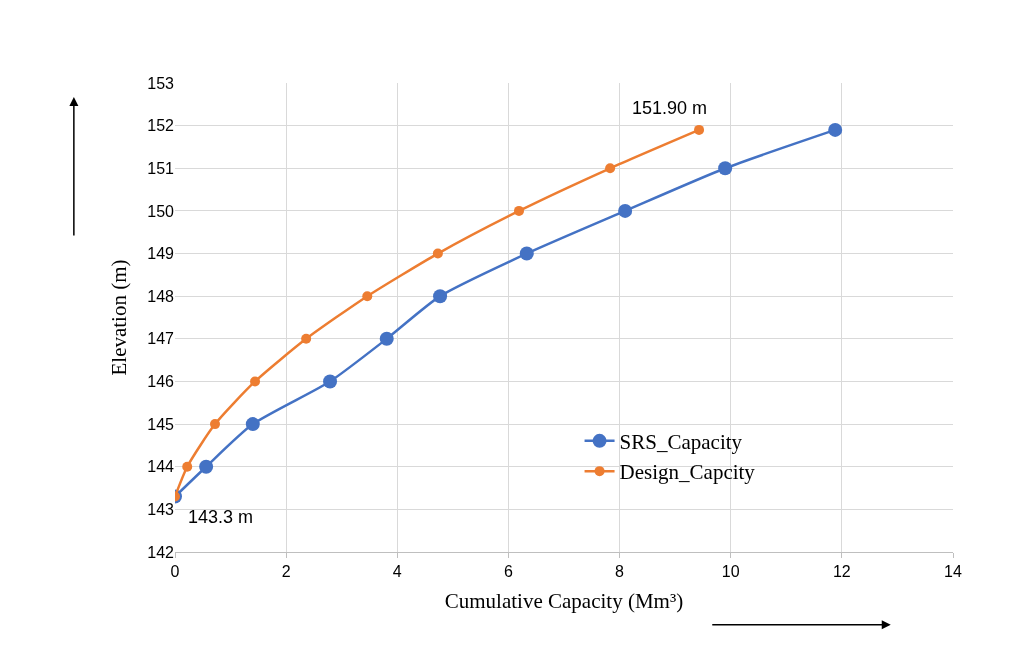 The height and width of the screenshot is (659, 1014). Describe the element at coordinates (730, 572) in the screenshot. I see `x-tick-label: 10` at that location.